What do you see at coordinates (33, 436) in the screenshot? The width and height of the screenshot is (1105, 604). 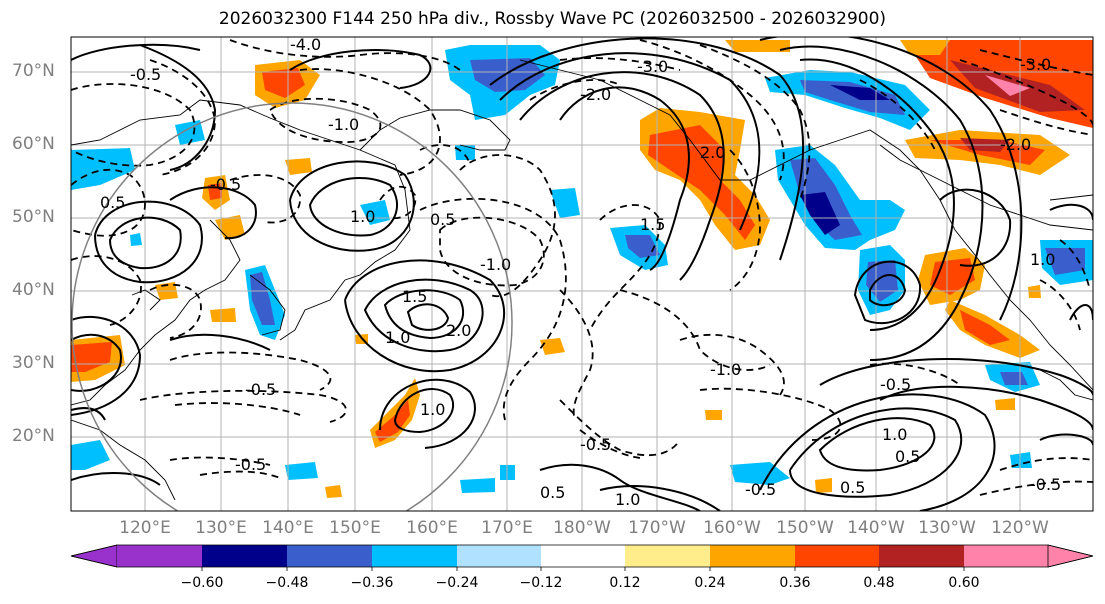 I see `lat-label-20n: 20°N` at bounding box center [33, 436].